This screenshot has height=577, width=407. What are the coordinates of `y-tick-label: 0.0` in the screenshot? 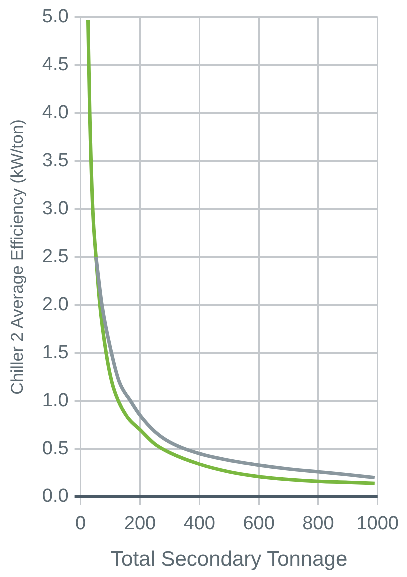 It's located at (55, 497).